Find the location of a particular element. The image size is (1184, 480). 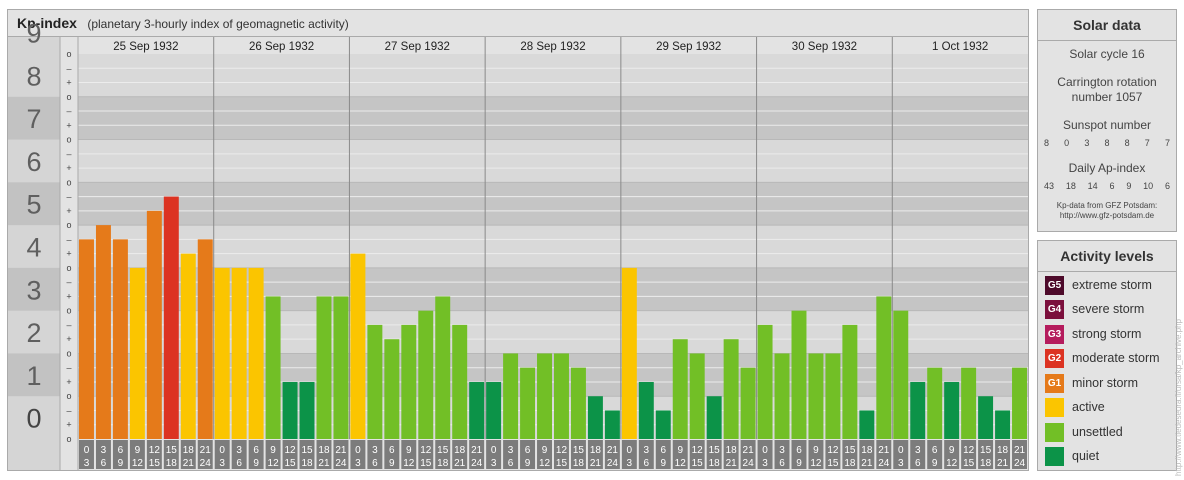

legend-label: severe storm is located at coordinates (1108, 309).